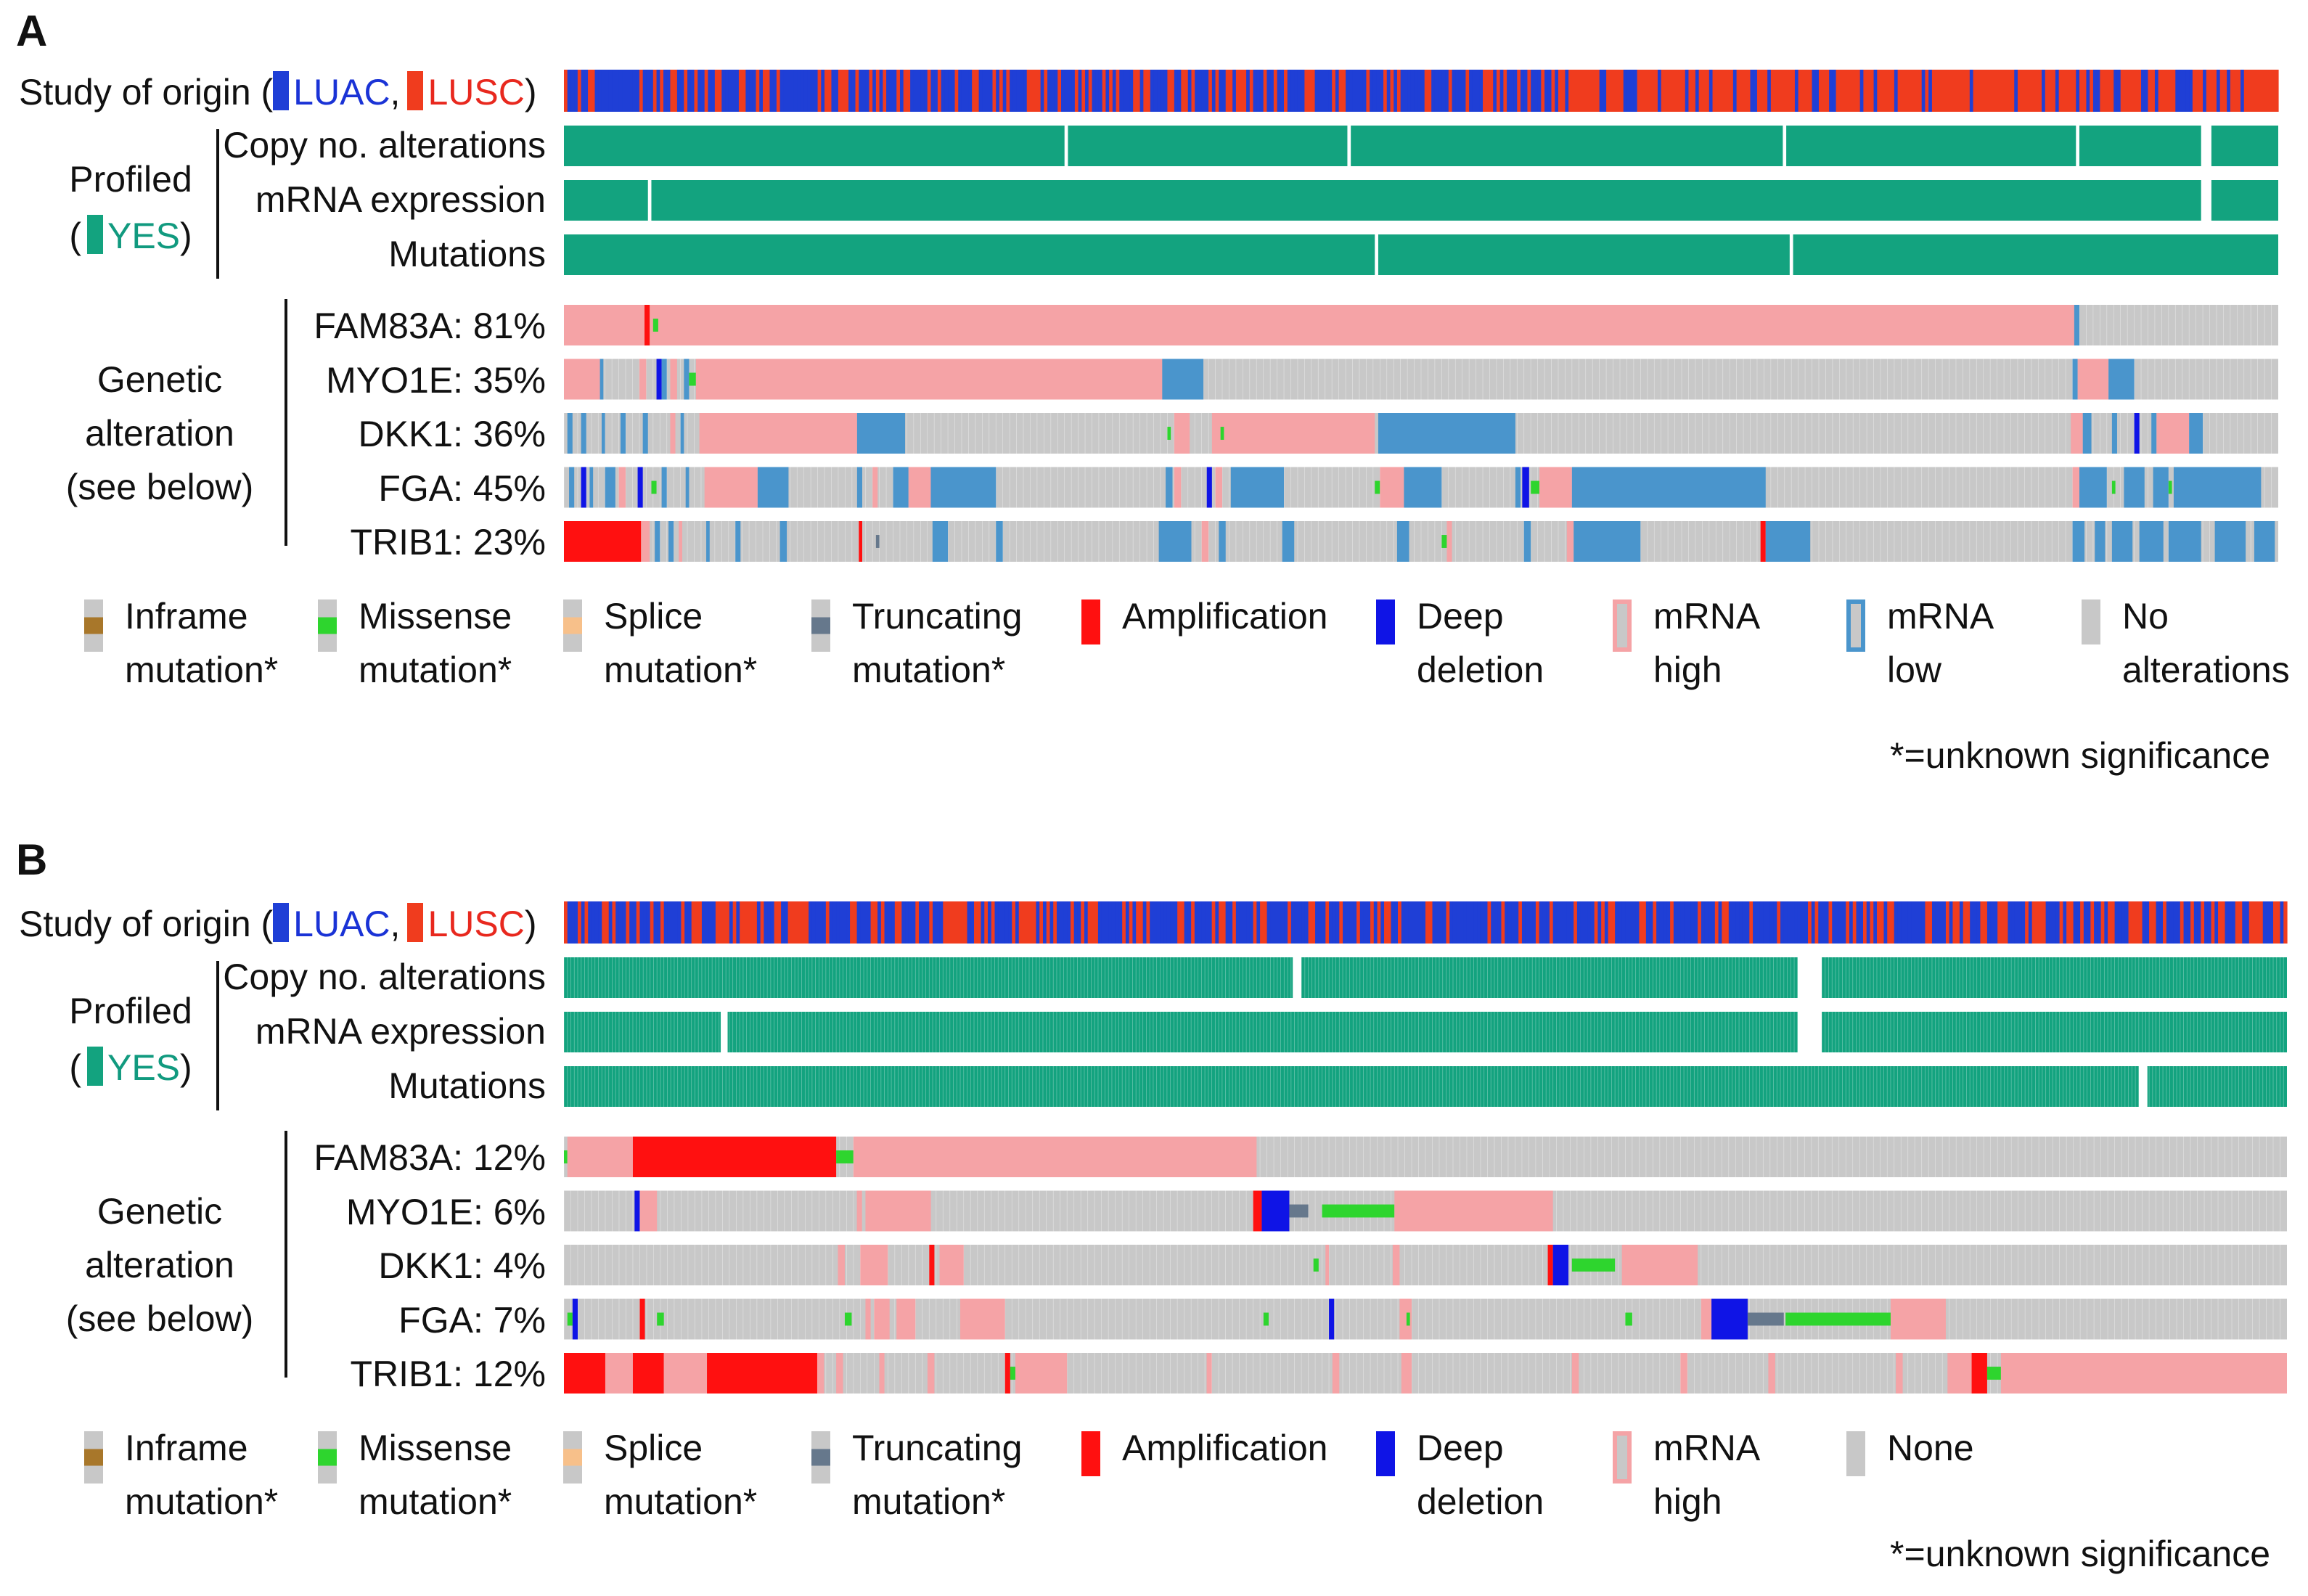  I want to click on gene-alteration-del, so click(1209, 487).